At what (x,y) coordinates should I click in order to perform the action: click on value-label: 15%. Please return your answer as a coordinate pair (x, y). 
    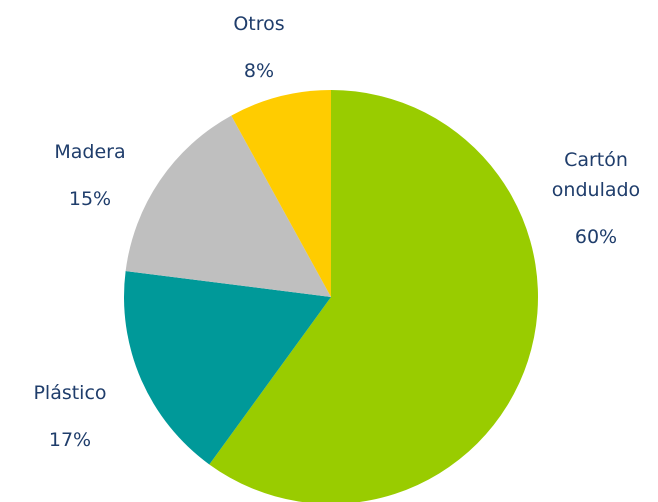
    Looking at the image, I should click on (90, 199).